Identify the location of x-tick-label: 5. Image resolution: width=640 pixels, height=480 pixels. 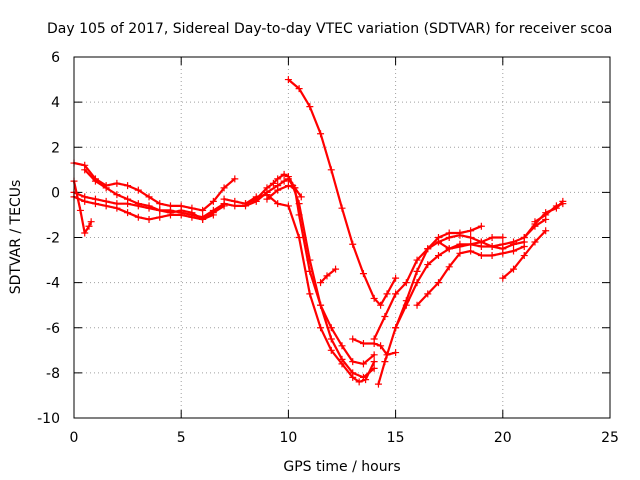
(181, 438).